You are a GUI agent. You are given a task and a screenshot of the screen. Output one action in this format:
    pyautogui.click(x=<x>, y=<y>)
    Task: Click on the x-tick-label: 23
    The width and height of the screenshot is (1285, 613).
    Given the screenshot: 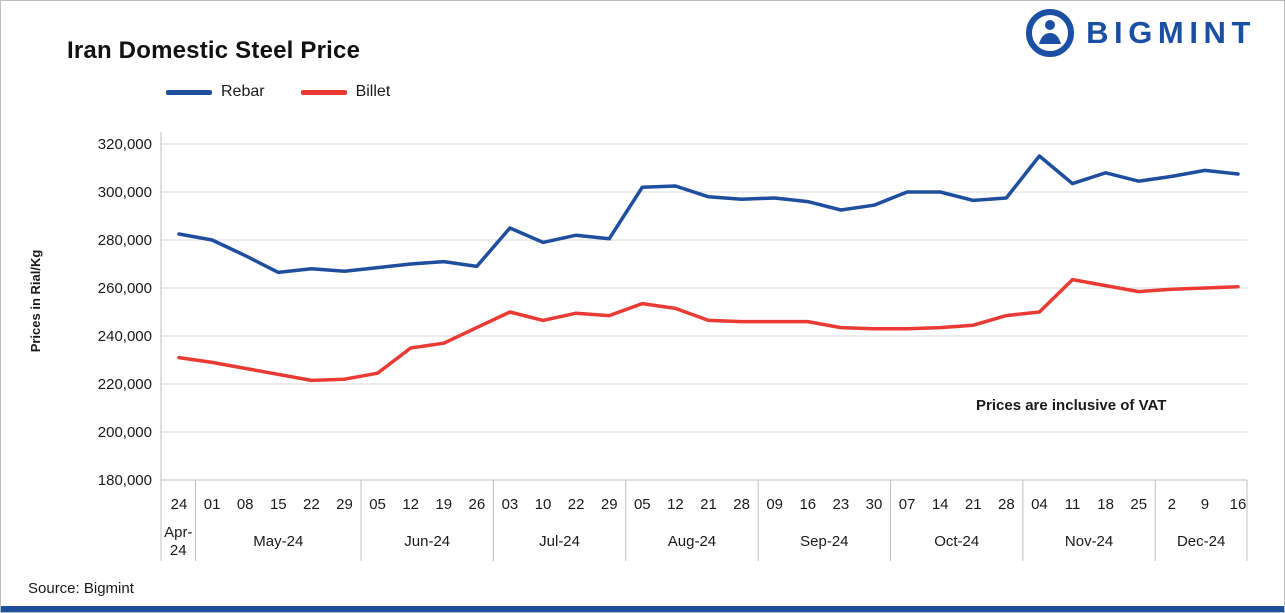 What is the action you would take?
    pyautogui.click(x=841, y=504)
    